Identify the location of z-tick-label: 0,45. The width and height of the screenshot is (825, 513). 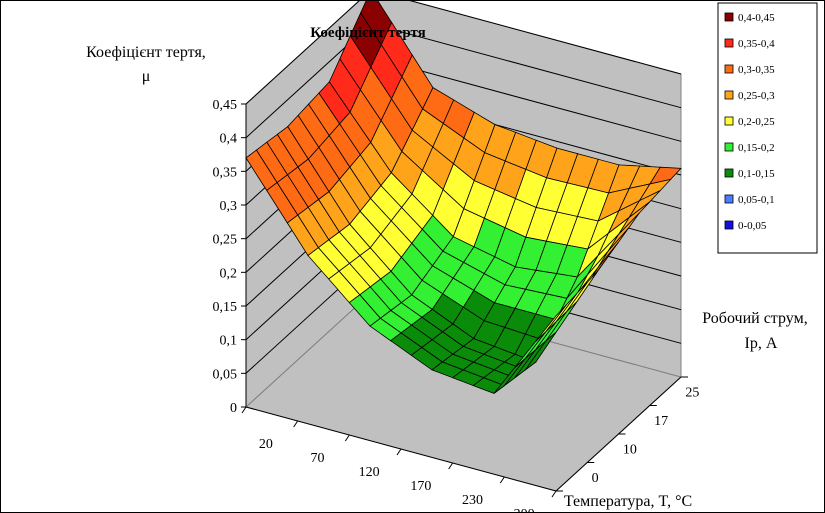
(225, 105).